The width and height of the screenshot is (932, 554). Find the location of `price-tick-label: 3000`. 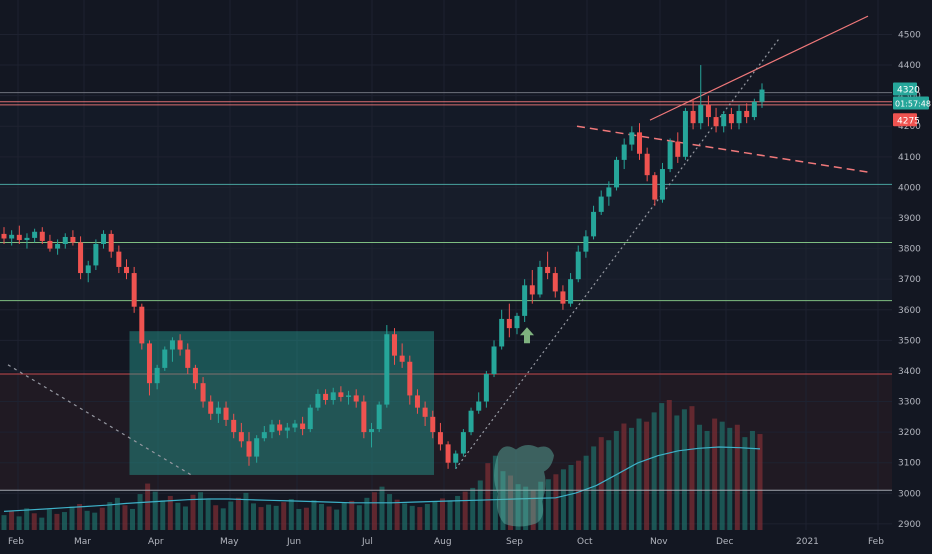

price-tick-label: 3000 is located at coordinates (909, 494).